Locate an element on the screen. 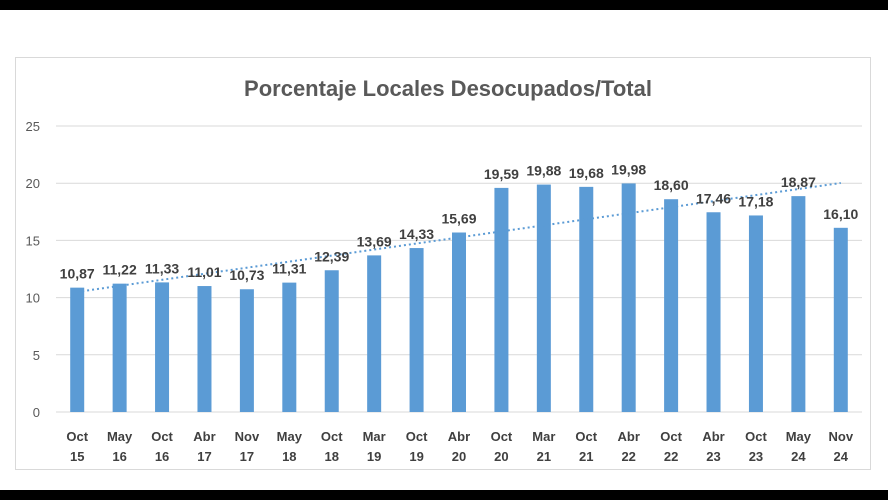 The width and height of the screenshot is (888, 500). data-label: 11,33 is located at coordinates (162, 268).